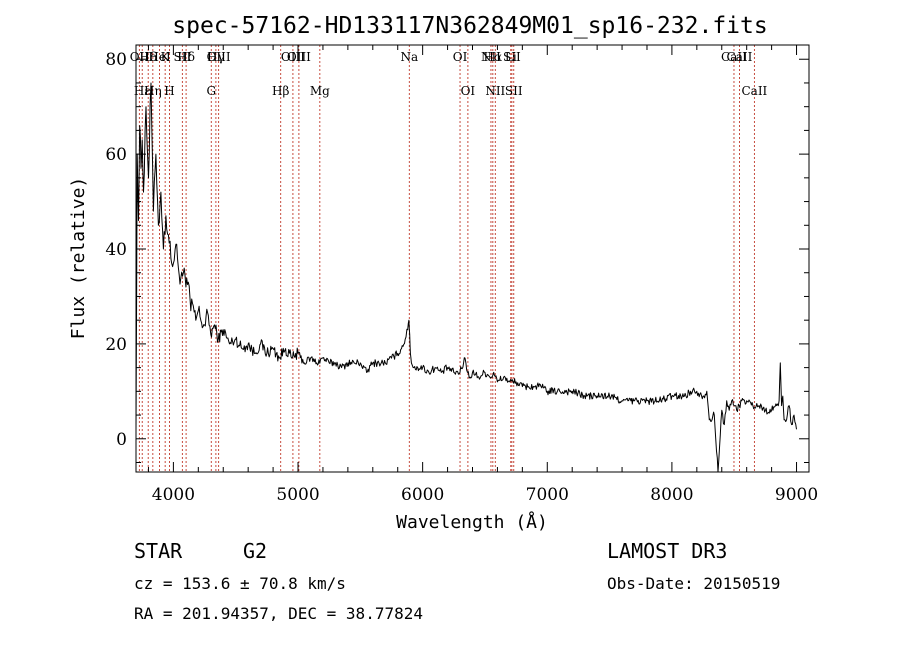 This screenshot has width=900, height=649. I want to click on line-label-upper-19: NII, so click(491, 57).